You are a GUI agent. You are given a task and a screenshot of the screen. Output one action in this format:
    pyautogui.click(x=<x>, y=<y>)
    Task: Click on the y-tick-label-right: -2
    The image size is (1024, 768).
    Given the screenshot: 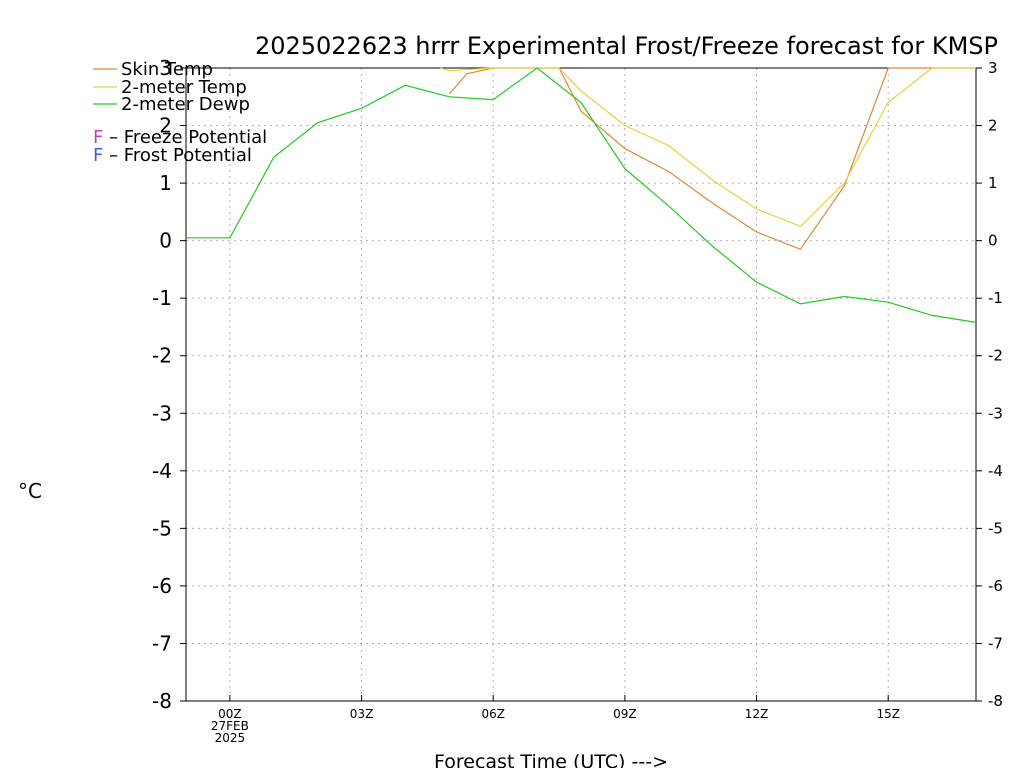 What is the action you would take?
    pyautogui.click(x=995, y=356)
    